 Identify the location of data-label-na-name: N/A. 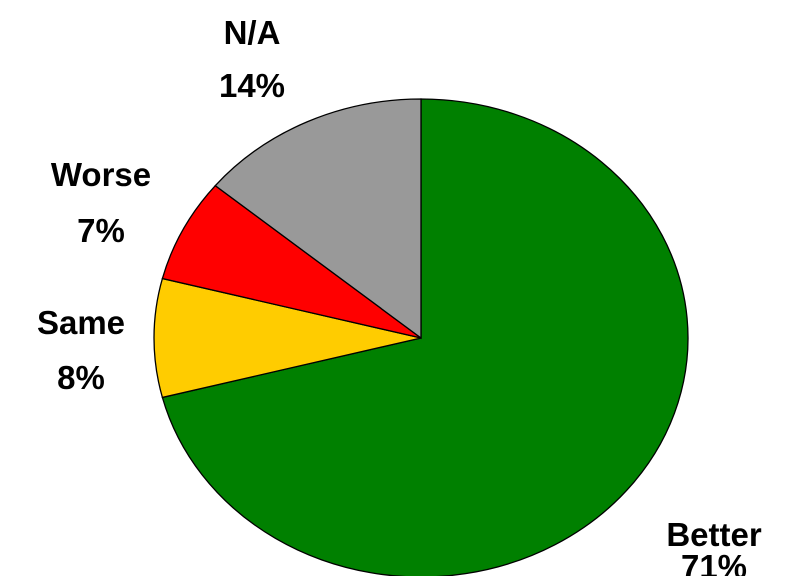
(252, 32).